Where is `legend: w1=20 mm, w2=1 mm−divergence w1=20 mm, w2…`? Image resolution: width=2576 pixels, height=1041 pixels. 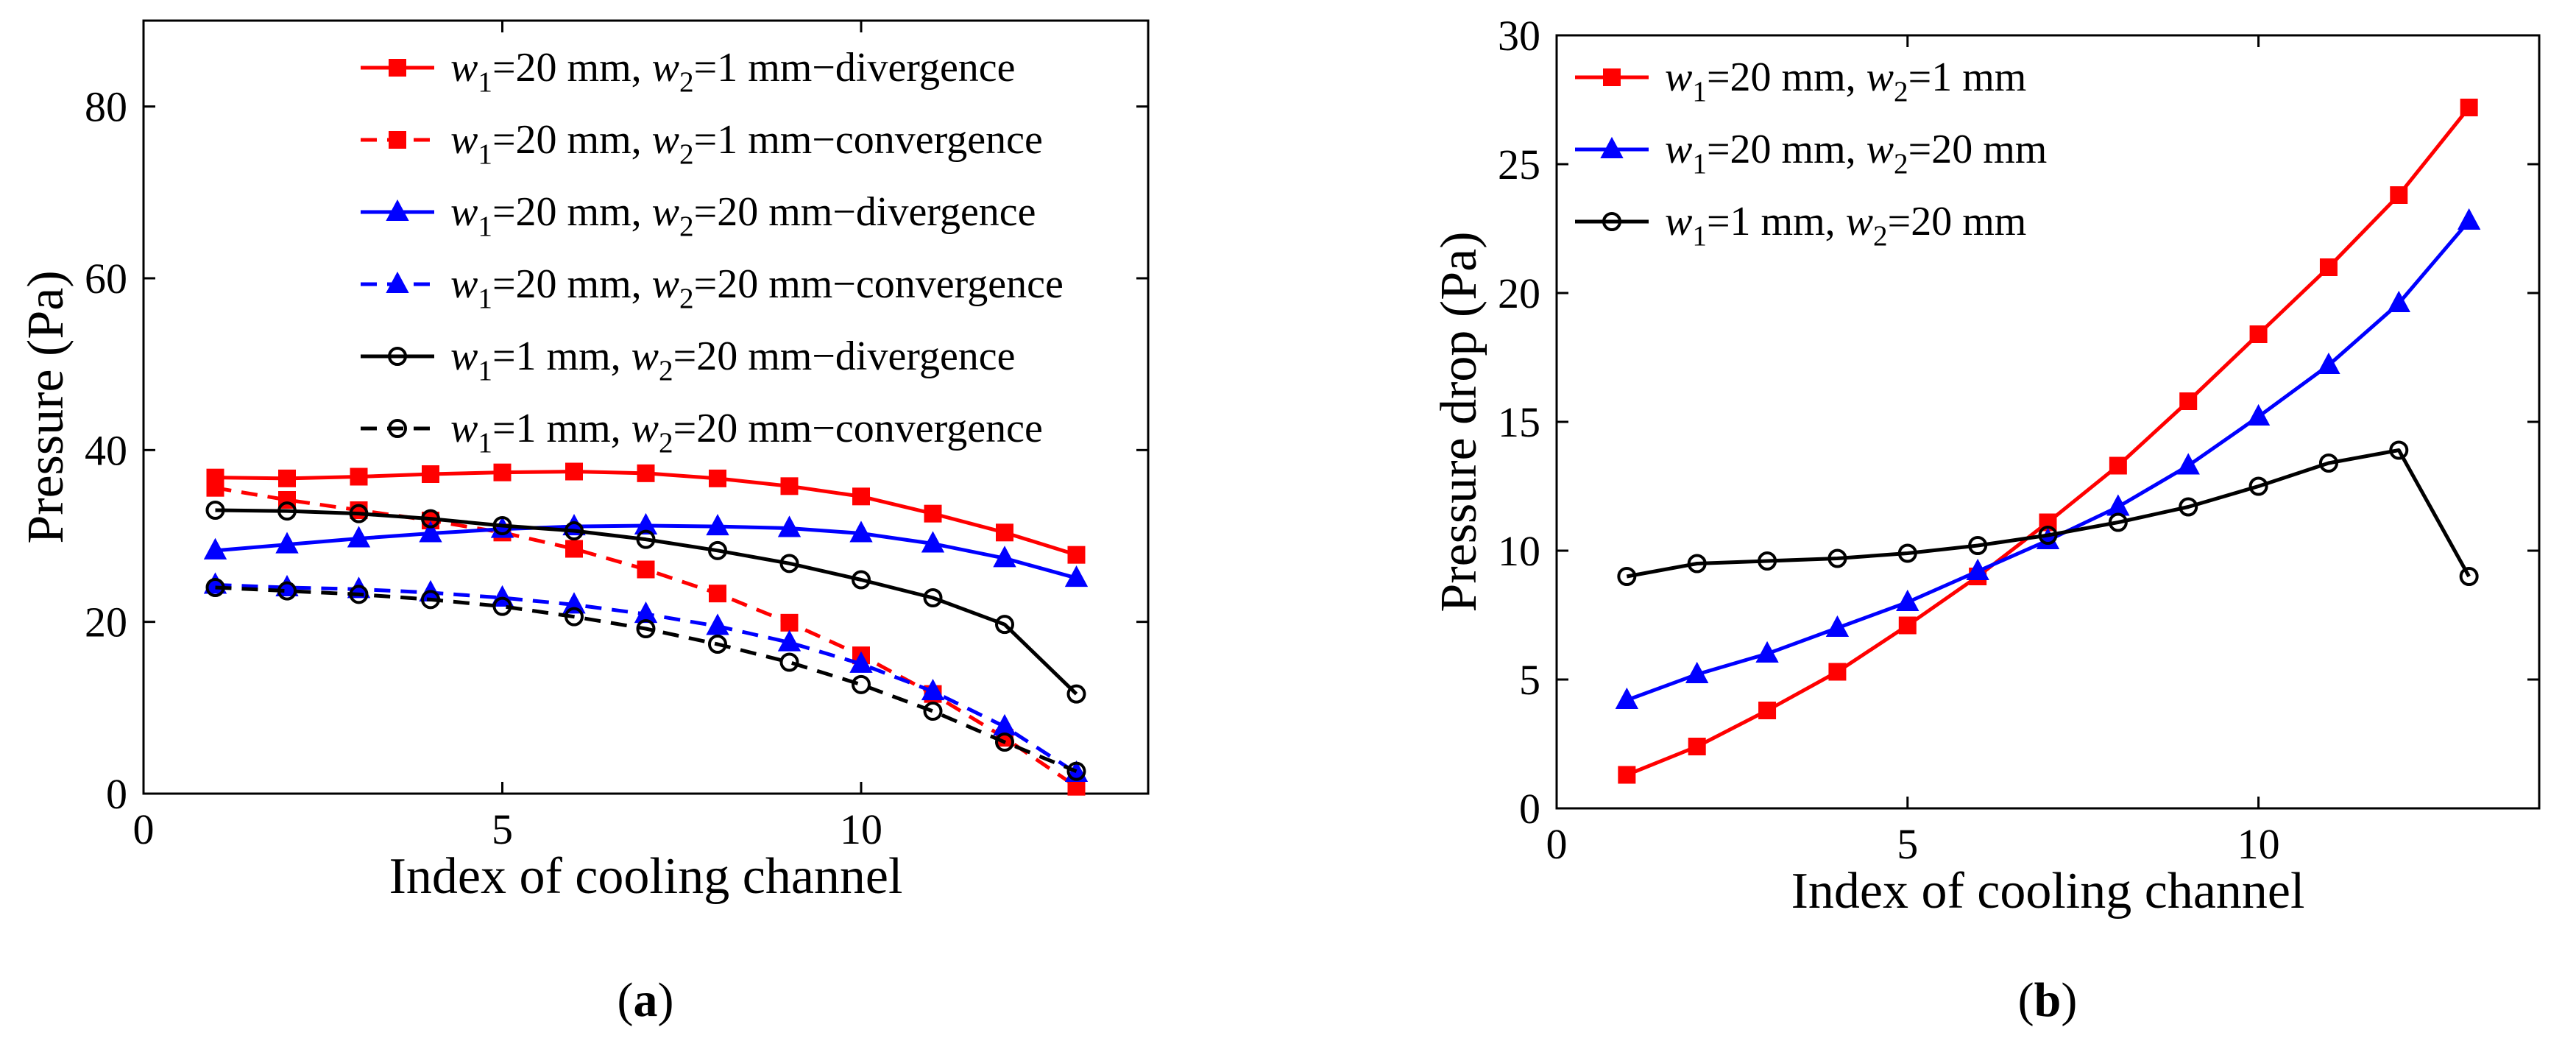 legend: w1=20 mm, w2=1 mm−divergence w1=20 mm, w2… is located at coordinates (712, 252).